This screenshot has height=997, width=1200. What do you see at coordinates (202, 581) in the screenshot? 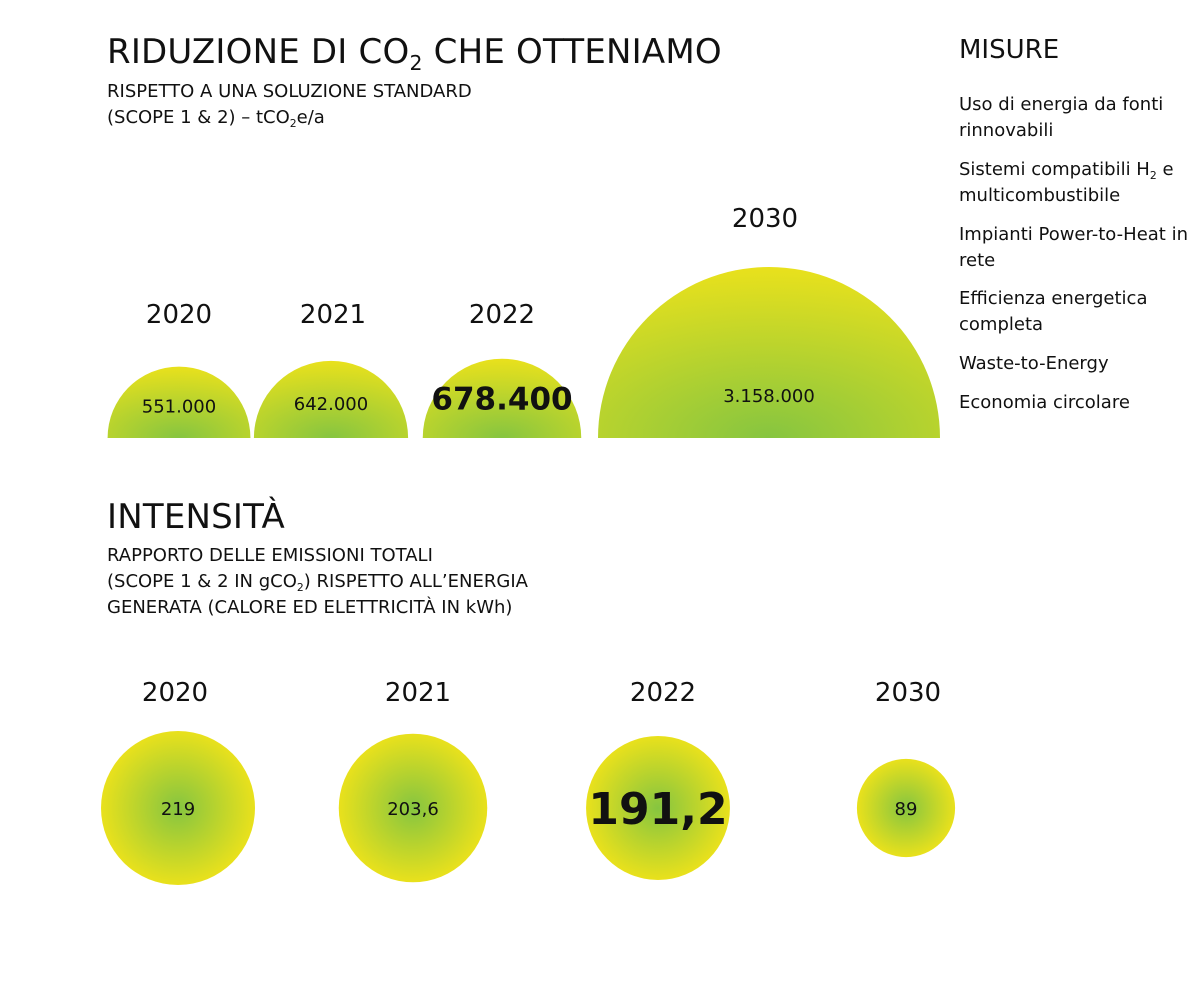
I see `intensity-subtitle-line2-pre: (SCOPE 1 & 2 IN gCO` at bounding box center [202, 581].